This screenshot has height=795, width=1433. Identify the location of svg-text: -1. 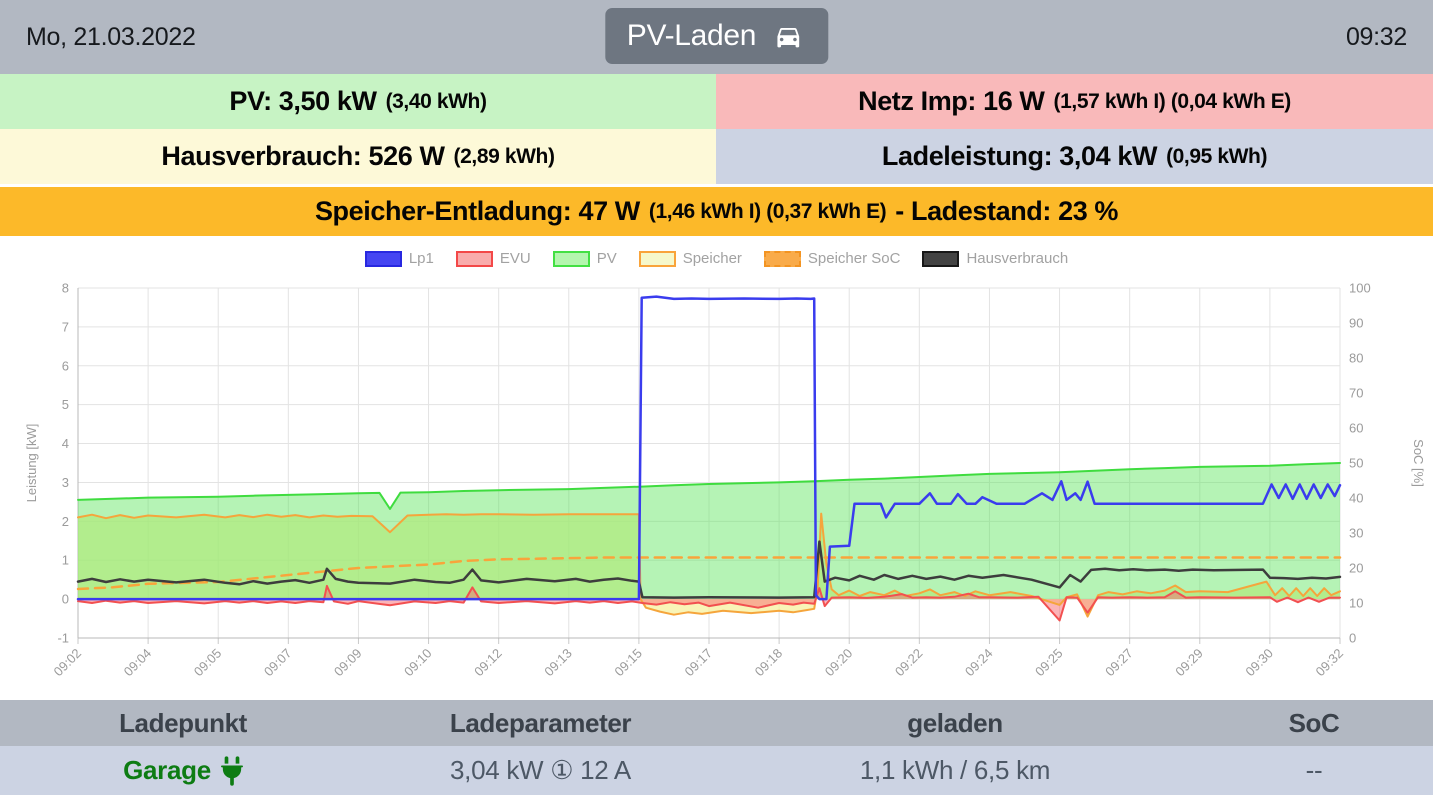
(63, 638).